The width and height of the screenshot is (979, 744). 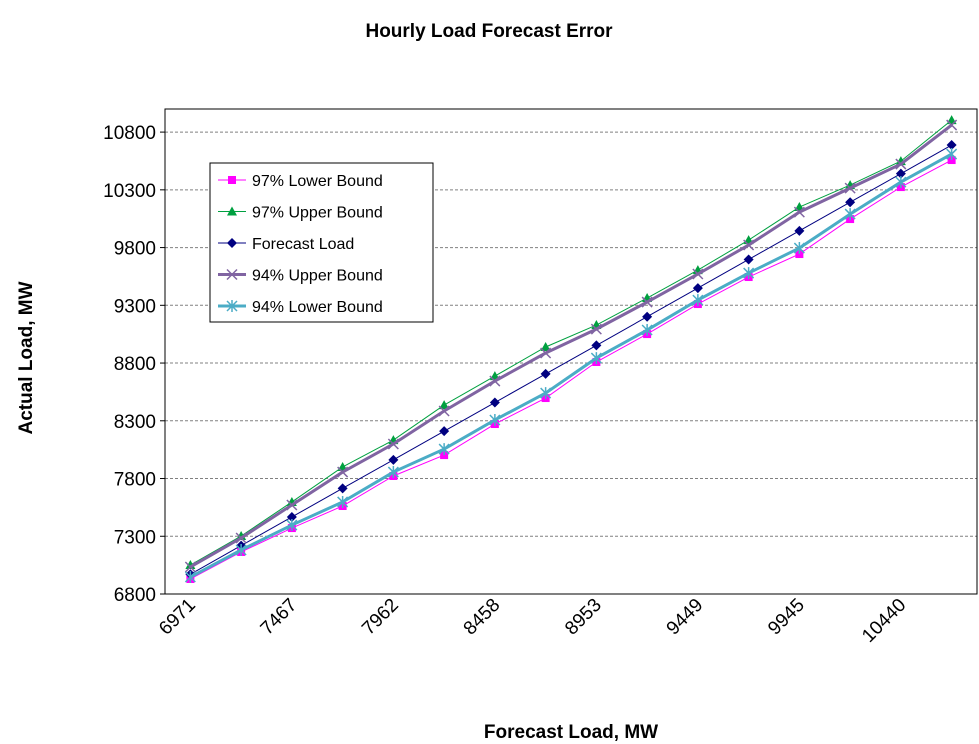 What do you see at coordinates (786, 617) in the screenshot?
I see `x-tick-label: 9945` at bounding box center [786, 617].